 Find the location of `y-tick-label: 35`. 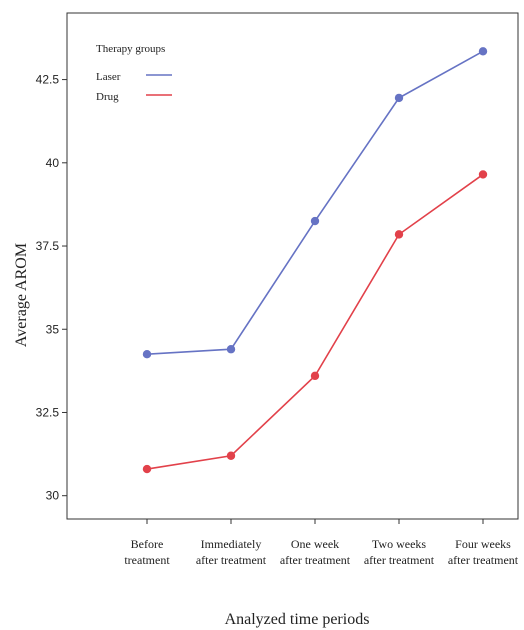

y-tick-label: 35 is located at coordinates (53, 329).